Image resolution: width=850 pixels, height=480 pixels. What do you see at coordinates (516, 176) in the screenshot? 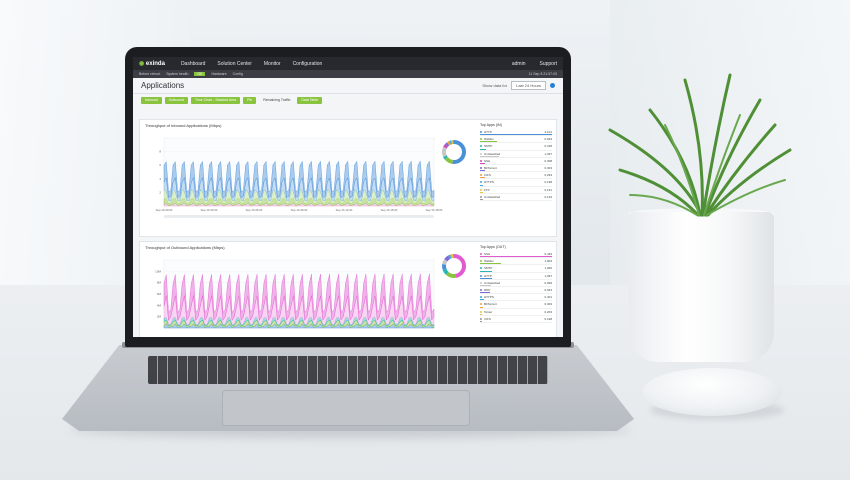
I see `legend-row: CIFS 0,293` at bounding box center [516, 176].